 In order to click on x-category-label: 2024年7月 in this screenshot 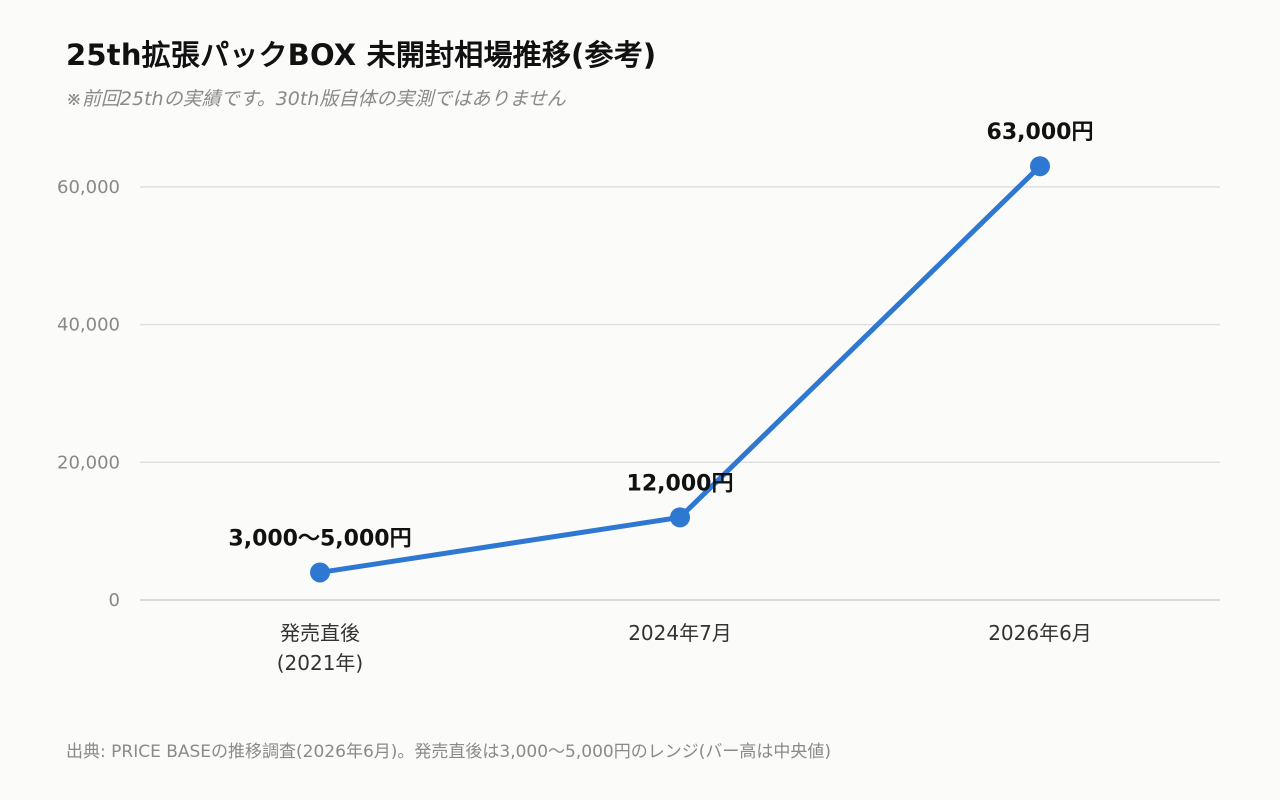, I will do `click(680, 633)`.